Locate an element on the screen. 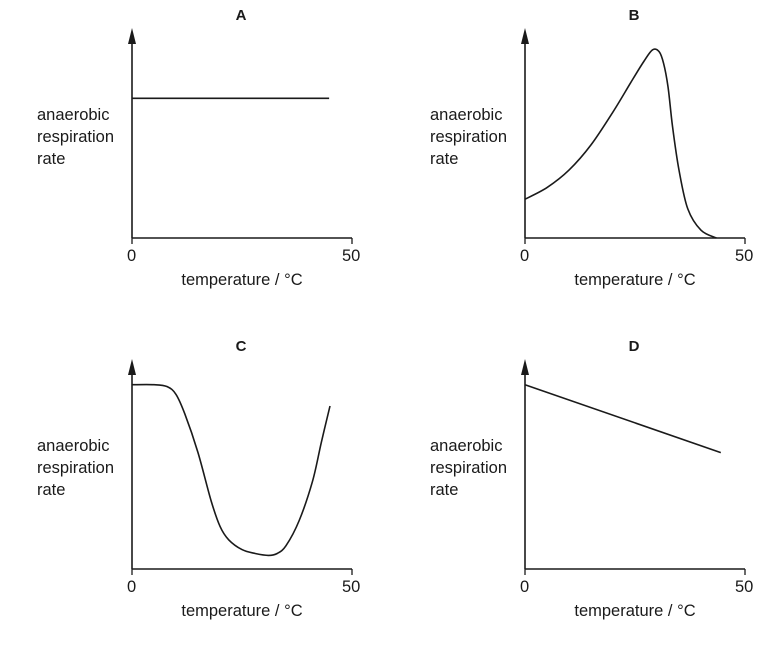 This screenshot has height=647, width=767. panel-letter: C is located at coordinates (241, 346).